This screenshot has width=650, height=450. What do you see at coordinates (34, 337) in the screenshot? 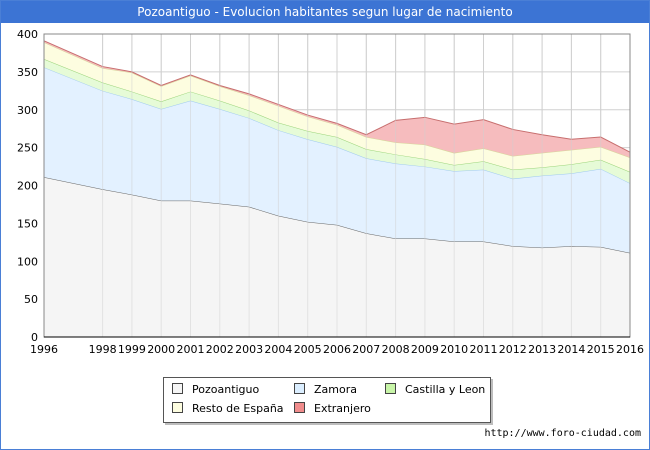
I see `y-tick-label: 0` at bounding box center [34, 337].